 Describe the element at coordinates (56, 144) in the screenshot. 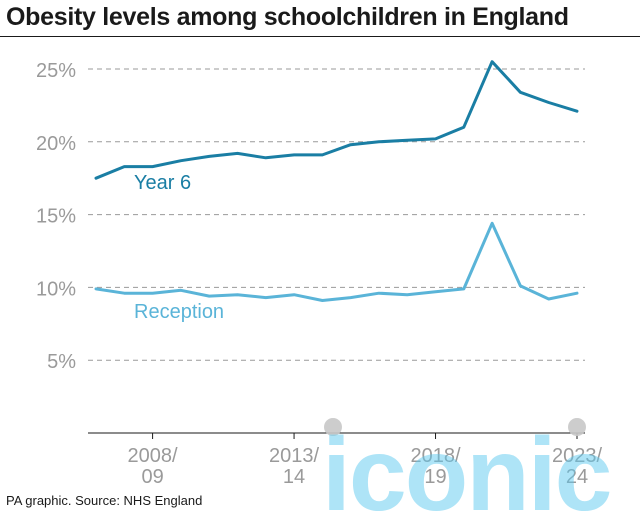

I see `y-tick-label: 20%` at that location.